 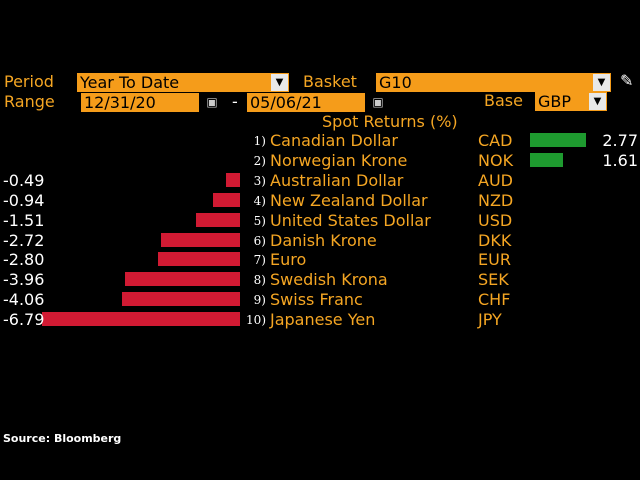 What do you see at coordinates (494, 260) in the screenshot?
I see `currency-code: EUR` at bounding box center [494, 260].